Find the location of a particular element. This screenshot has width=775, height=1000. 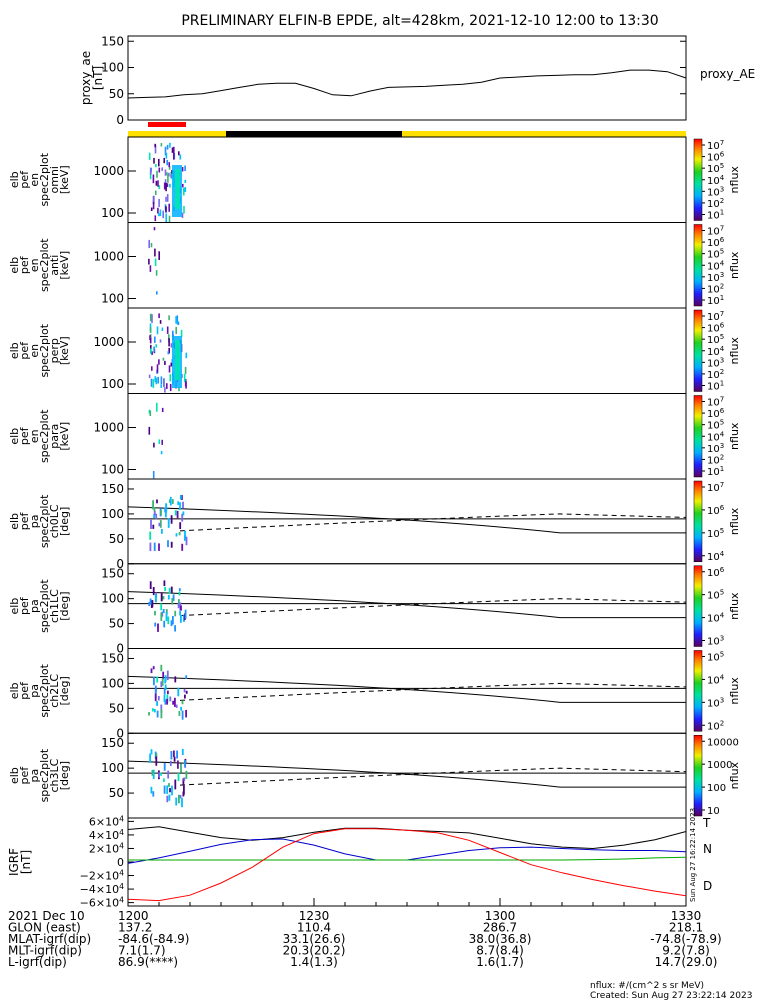

igrf-frame is located at coordinates (407, 862).